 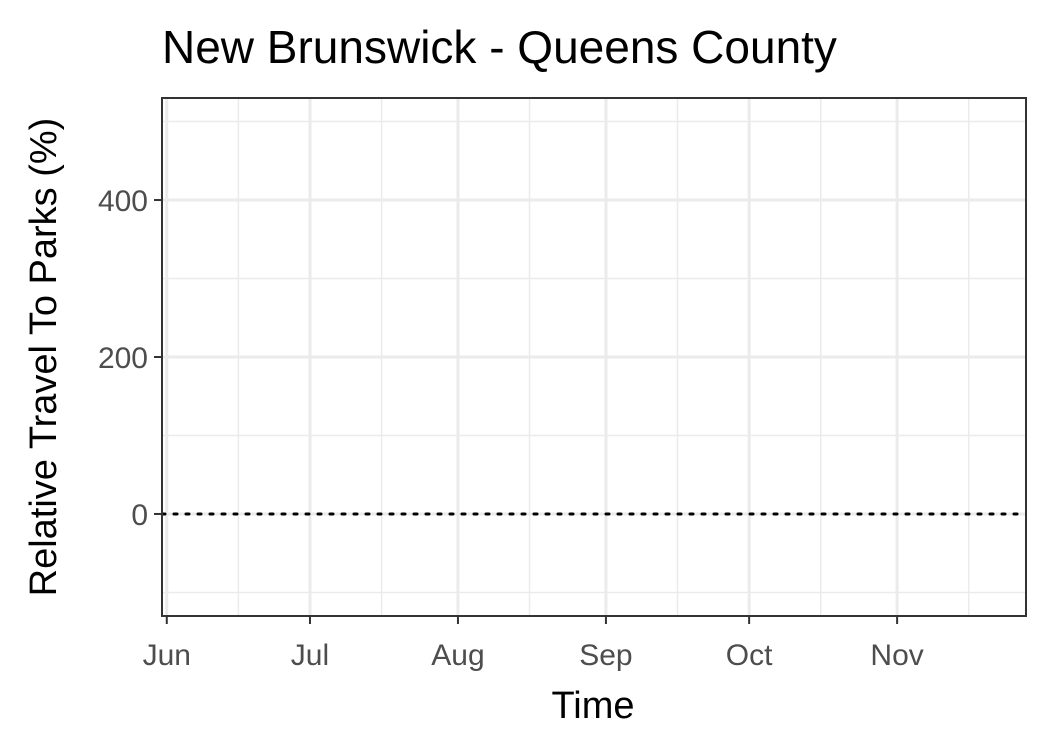 I want to click on y-axis: 0 200 400, so click(x=130, y=358).